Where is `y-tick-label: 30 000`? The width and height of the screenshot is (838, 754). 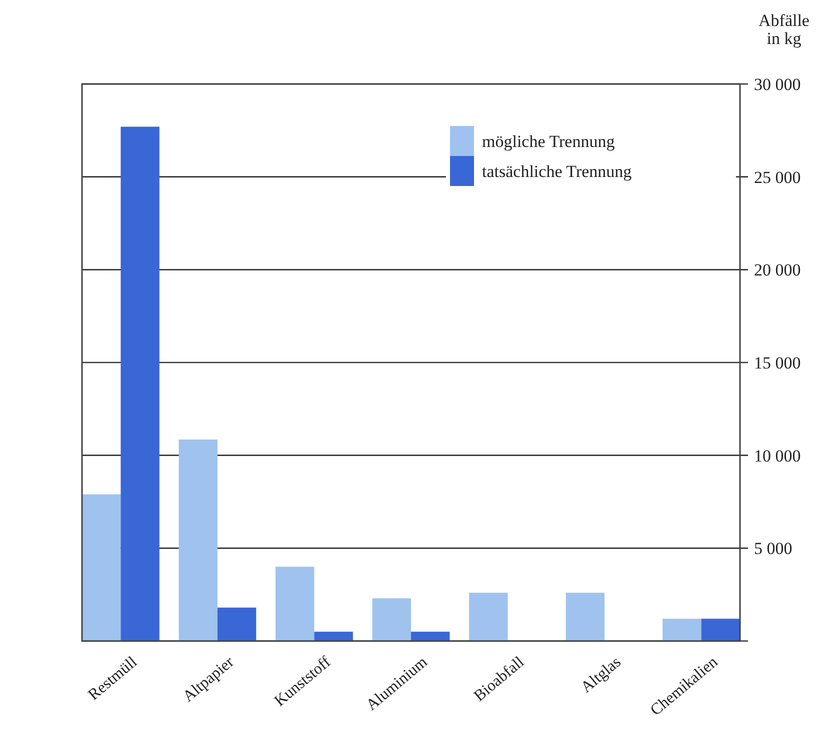 y-tick-label: 30 000 is located at coordinates (777, 84).